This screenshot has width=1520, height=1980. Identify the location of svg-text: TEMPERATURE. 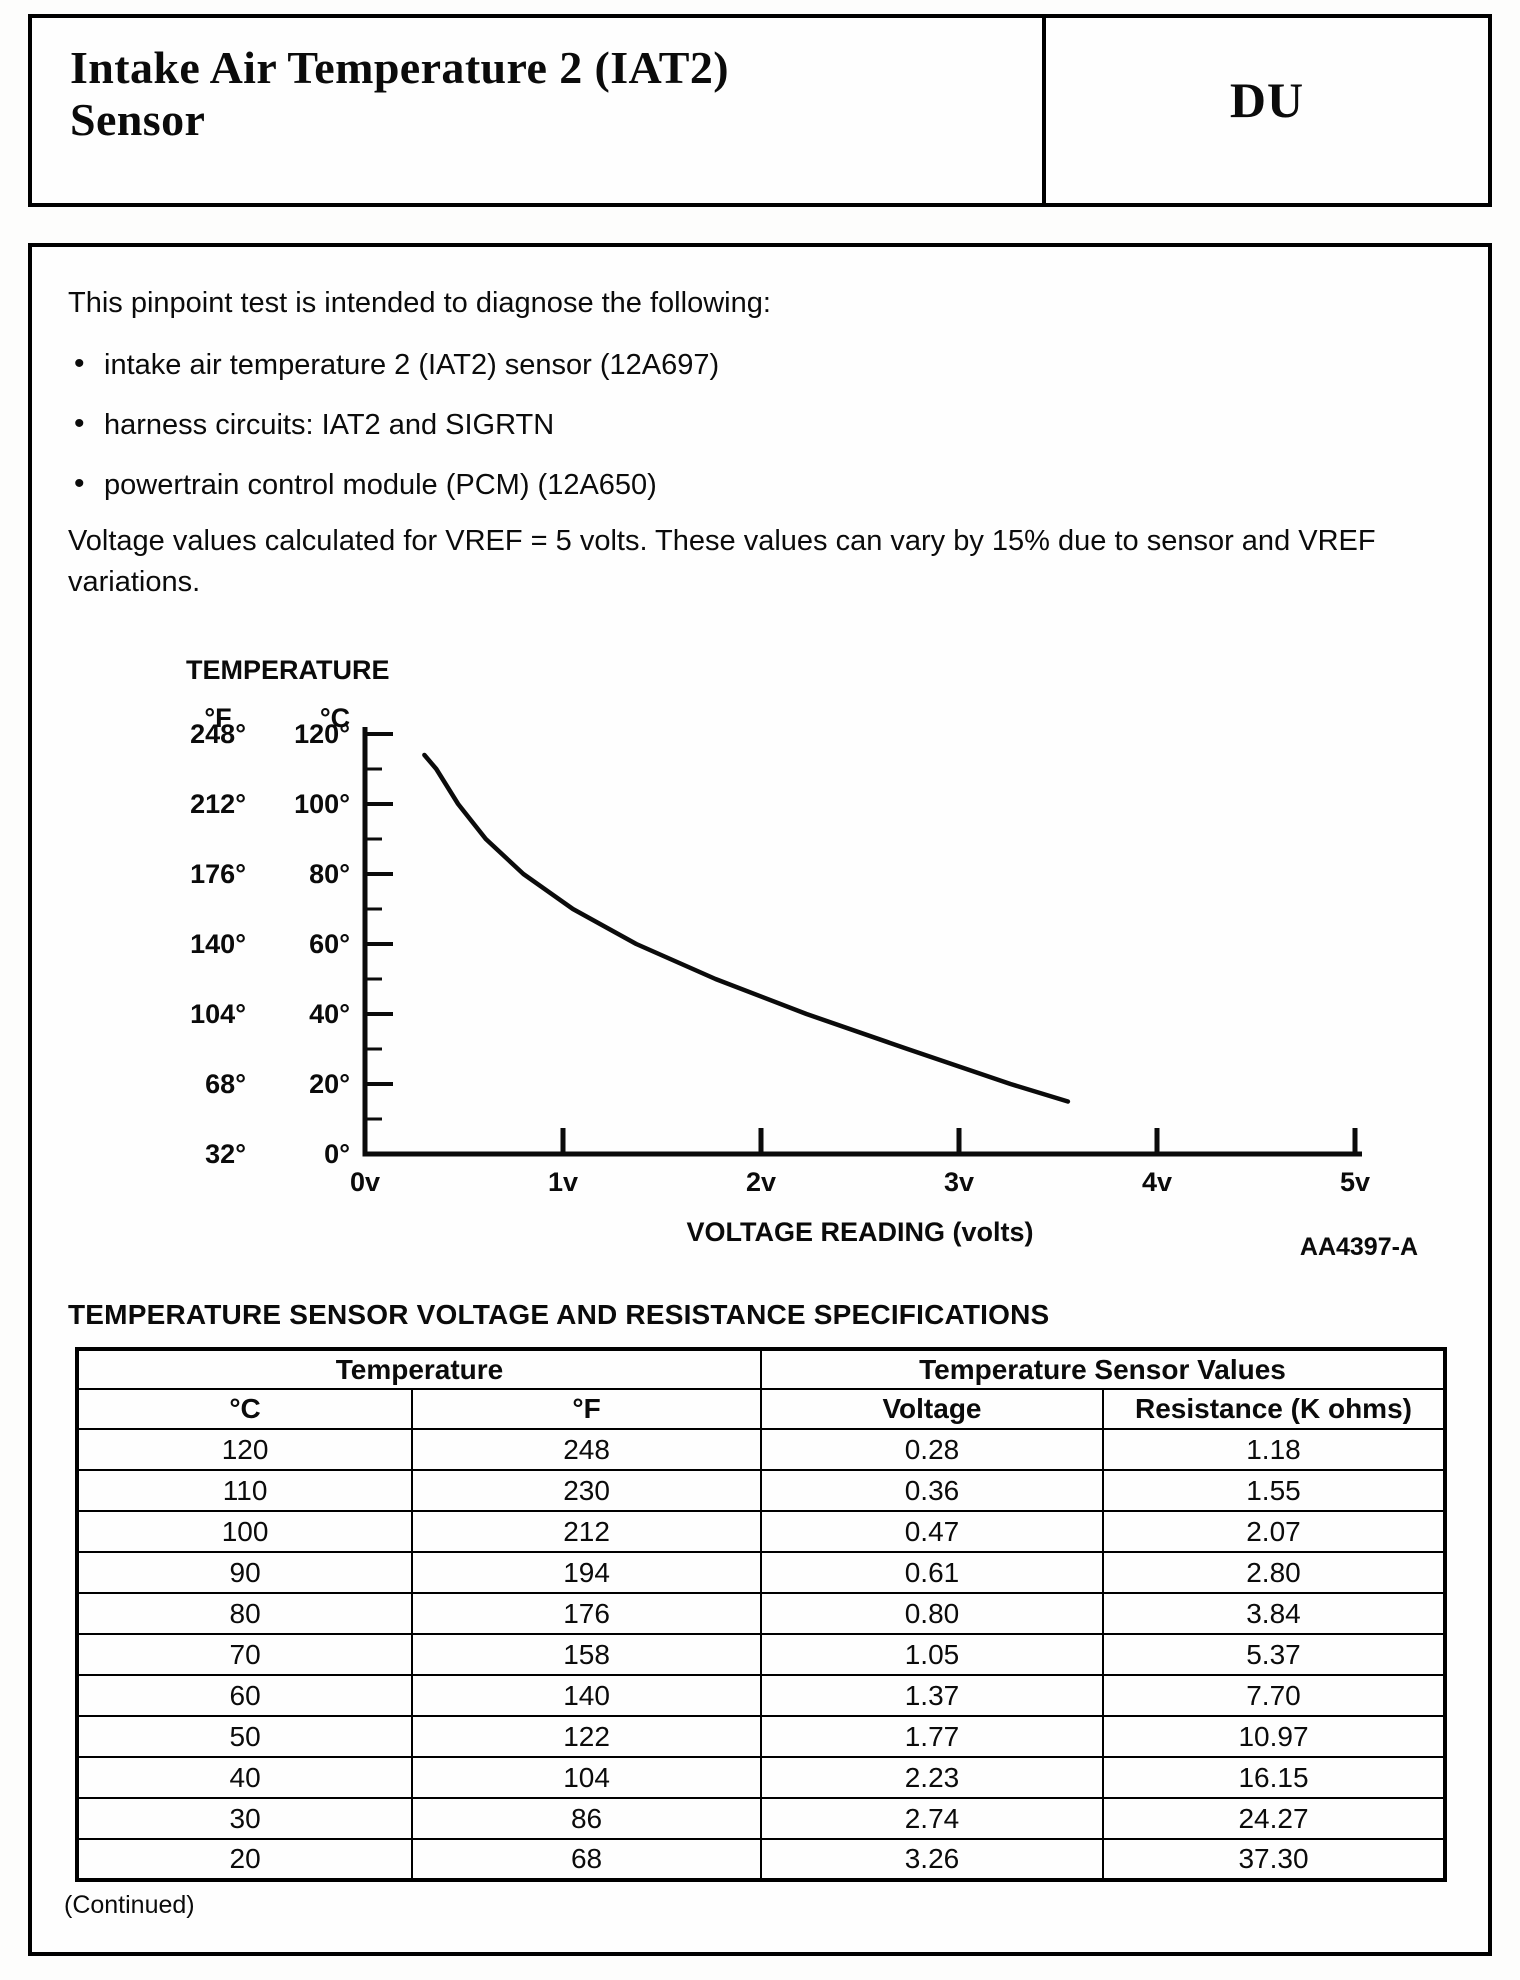
(288, 670).